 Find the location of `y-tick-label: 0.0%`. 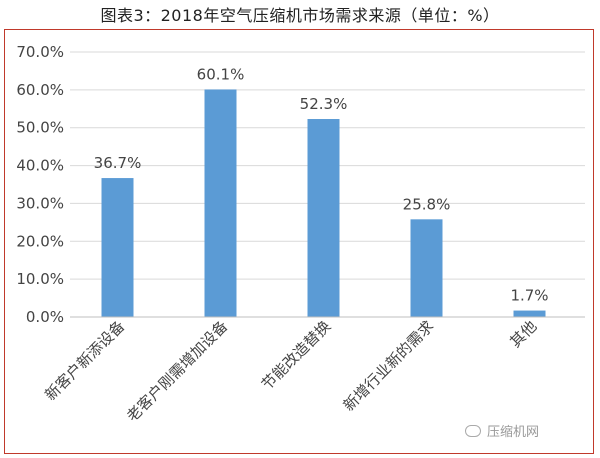

y-tick-label: 0.0% is located at coordinates (45, 317).